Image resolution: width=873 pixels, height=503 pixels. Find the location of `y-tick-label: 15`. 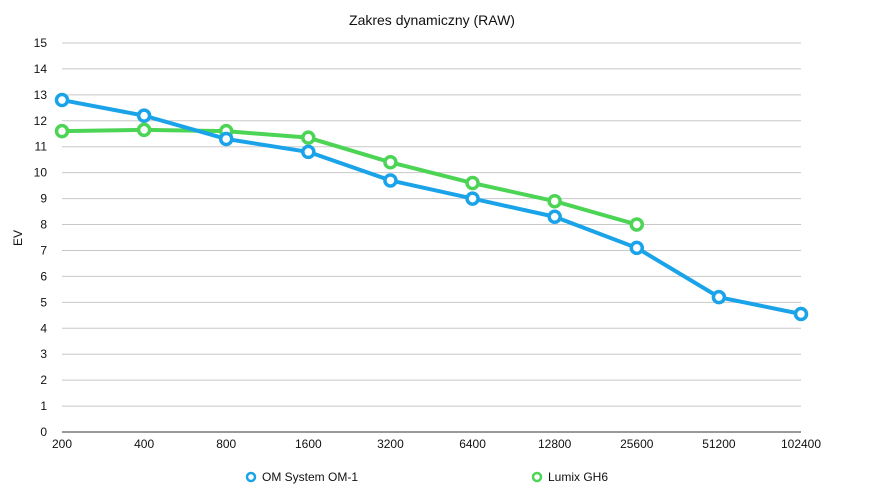

y-tick-label: 15 is located at coordinates (41, 43).